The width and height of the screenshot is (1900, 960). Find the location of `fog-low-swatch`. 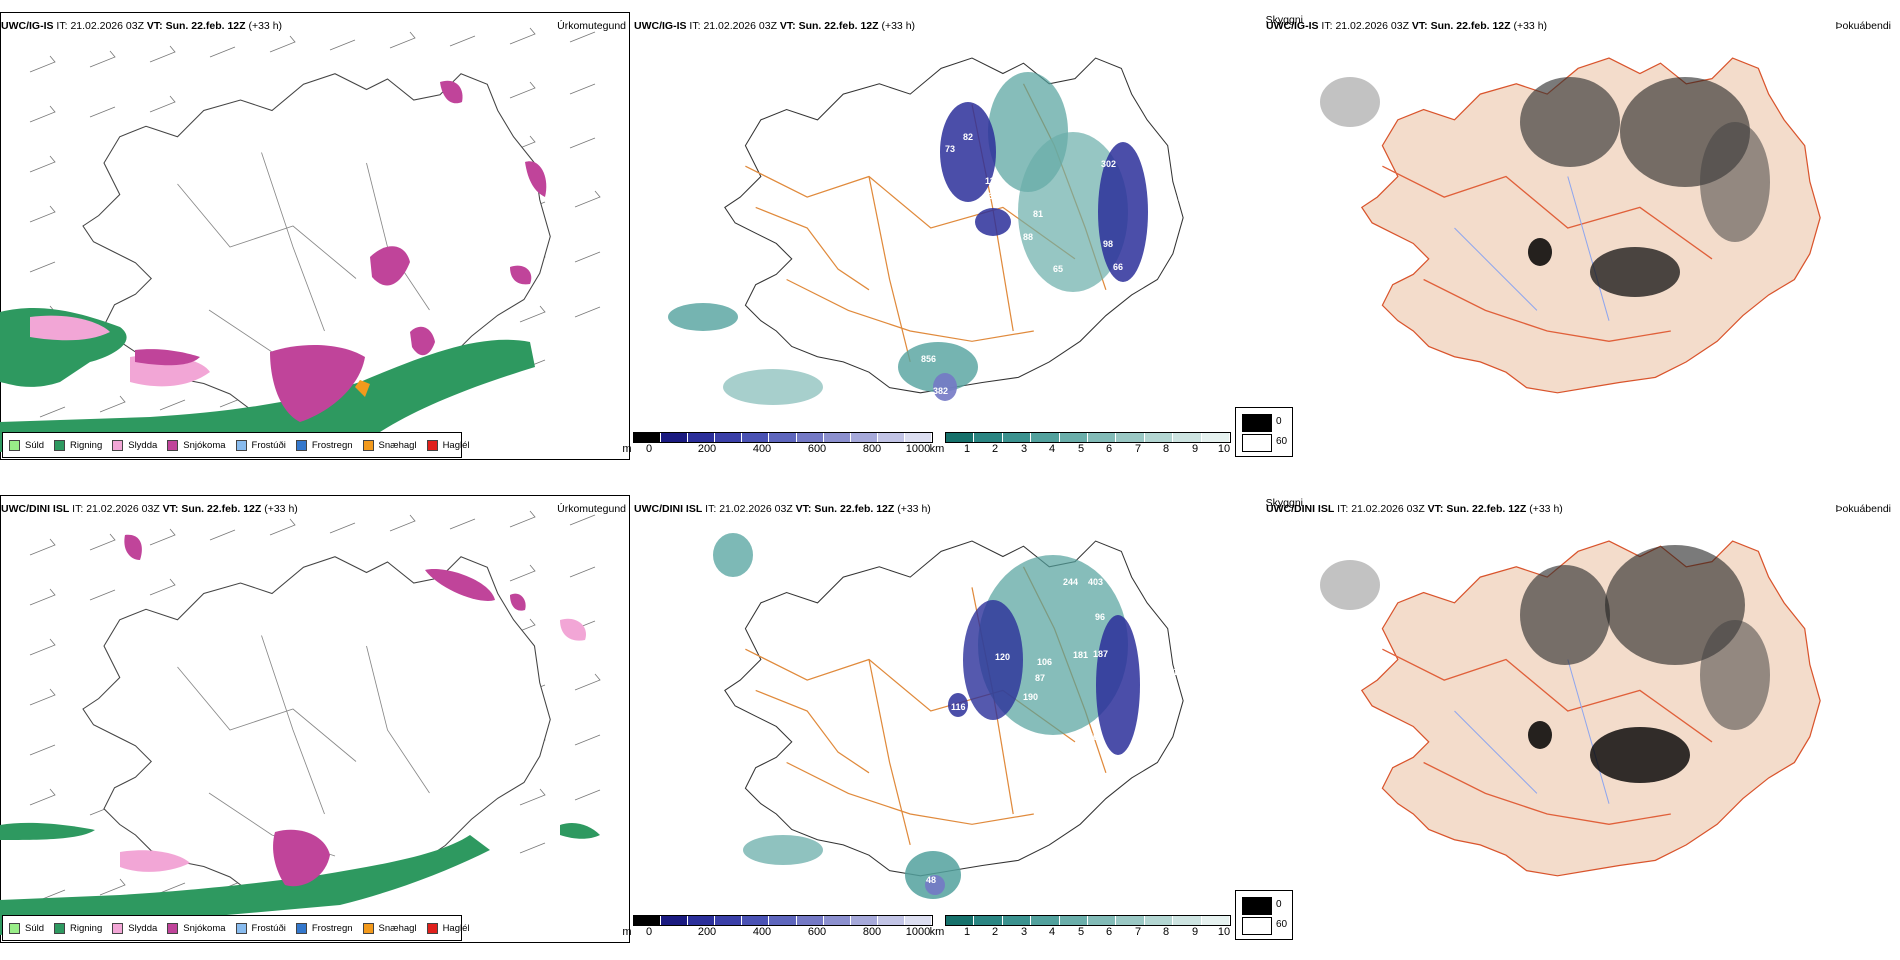

fog-low-swatch is located at coordinates (1257, 926).